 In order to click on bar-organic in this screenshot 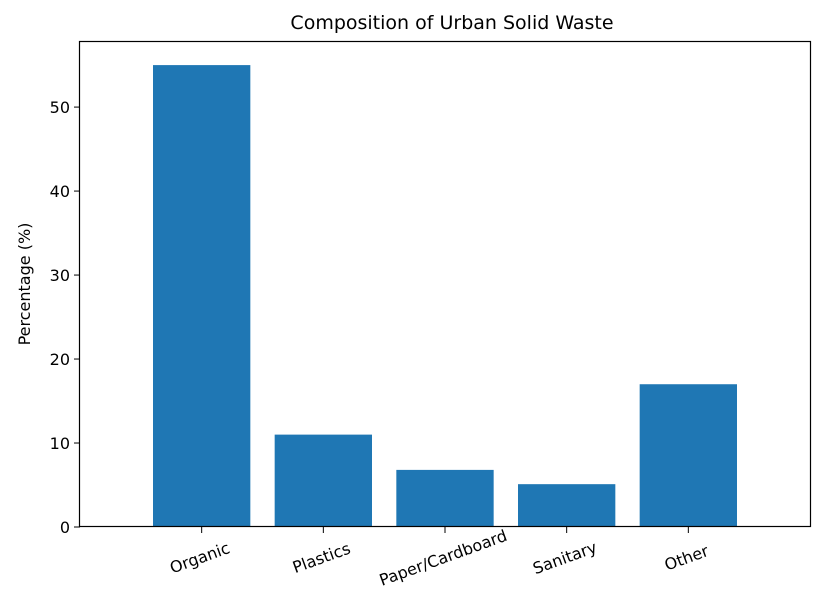, I will do `click(202, 296)`.